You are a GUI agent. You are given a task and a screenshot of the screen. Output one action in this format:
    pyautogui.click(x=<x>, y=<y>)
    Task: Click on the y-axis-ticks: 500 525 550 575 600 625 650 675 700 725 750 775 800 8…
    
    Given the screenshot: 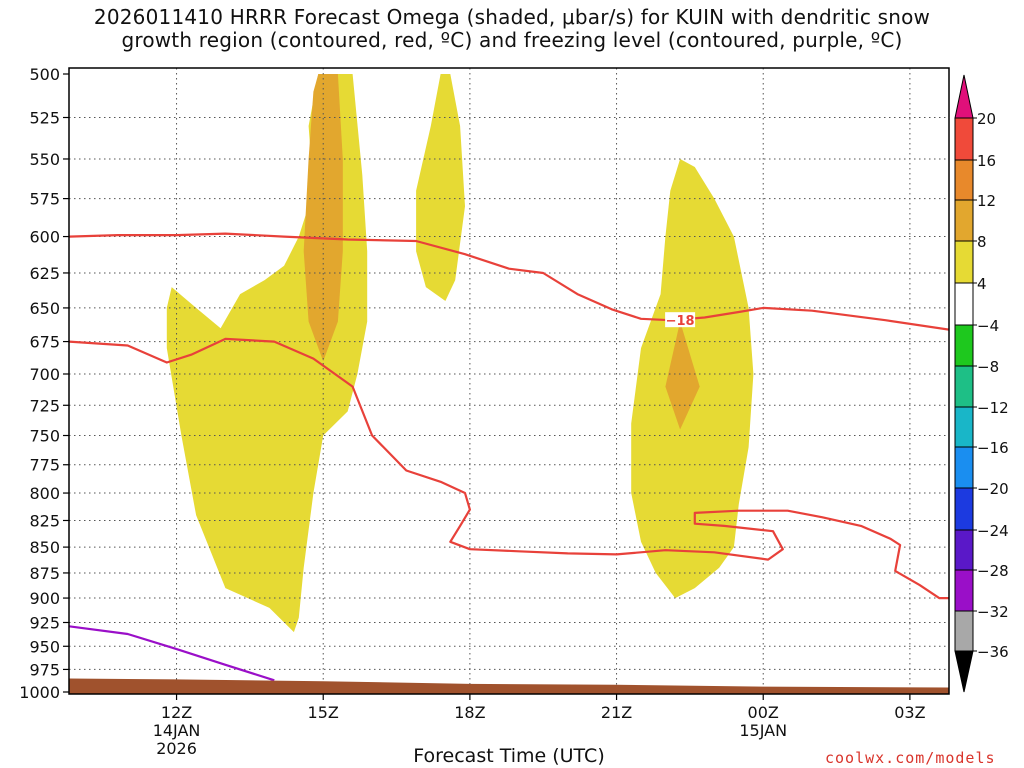 What is the action you would take?
    pyautogui.click(x=44, y=383)
    